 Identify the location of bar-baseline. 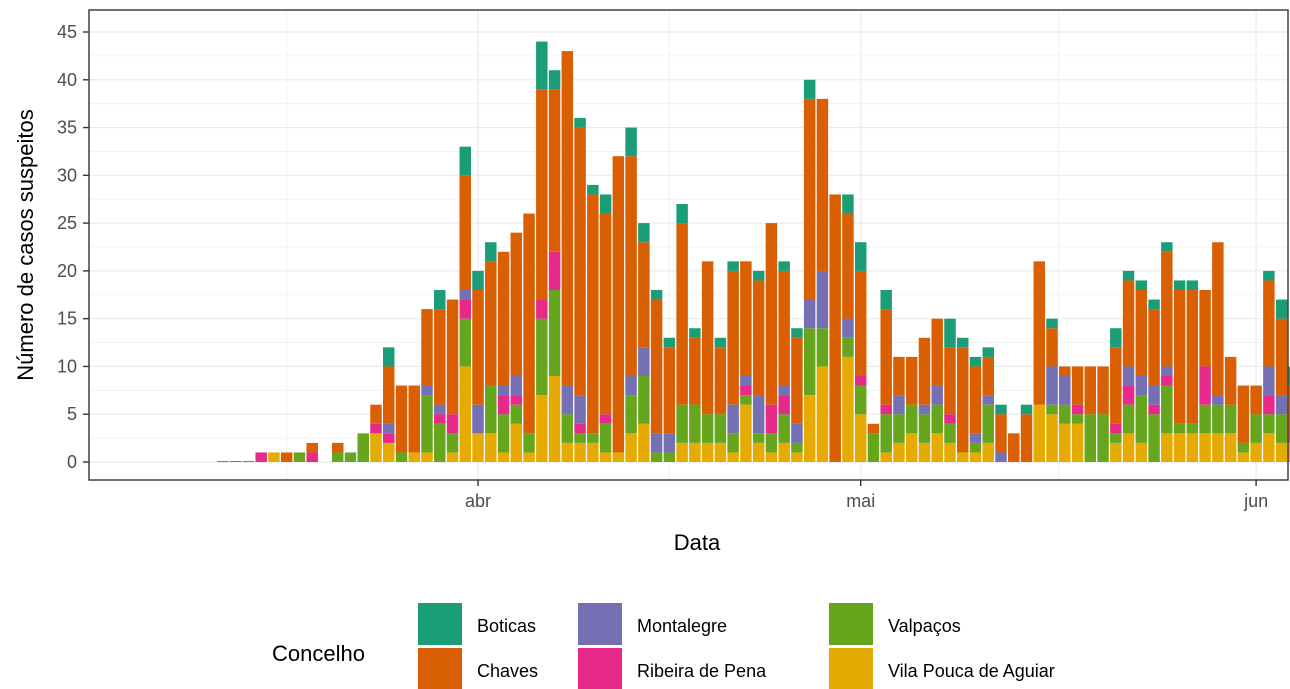
(223, 461).